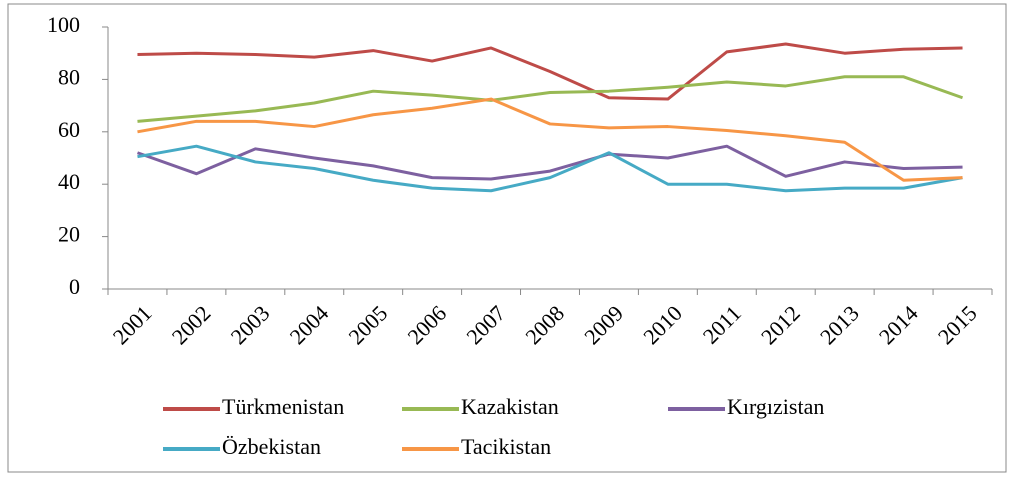 The image size is (1013, 479). I want to click on legend-label: Özbekistan, so click(271, 446).